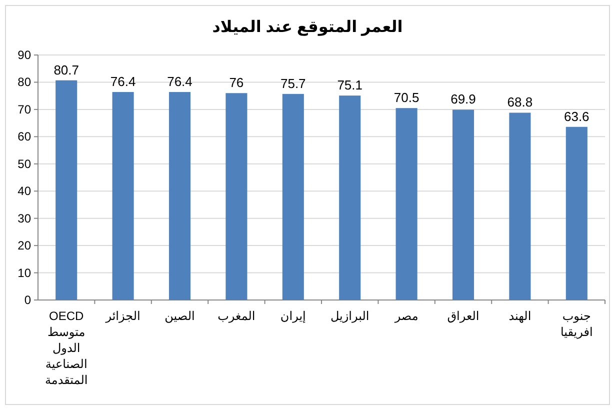 The height and width of the screenshot is (410, 615). I want to click on y-tick-label: 30, so click(25, 218).